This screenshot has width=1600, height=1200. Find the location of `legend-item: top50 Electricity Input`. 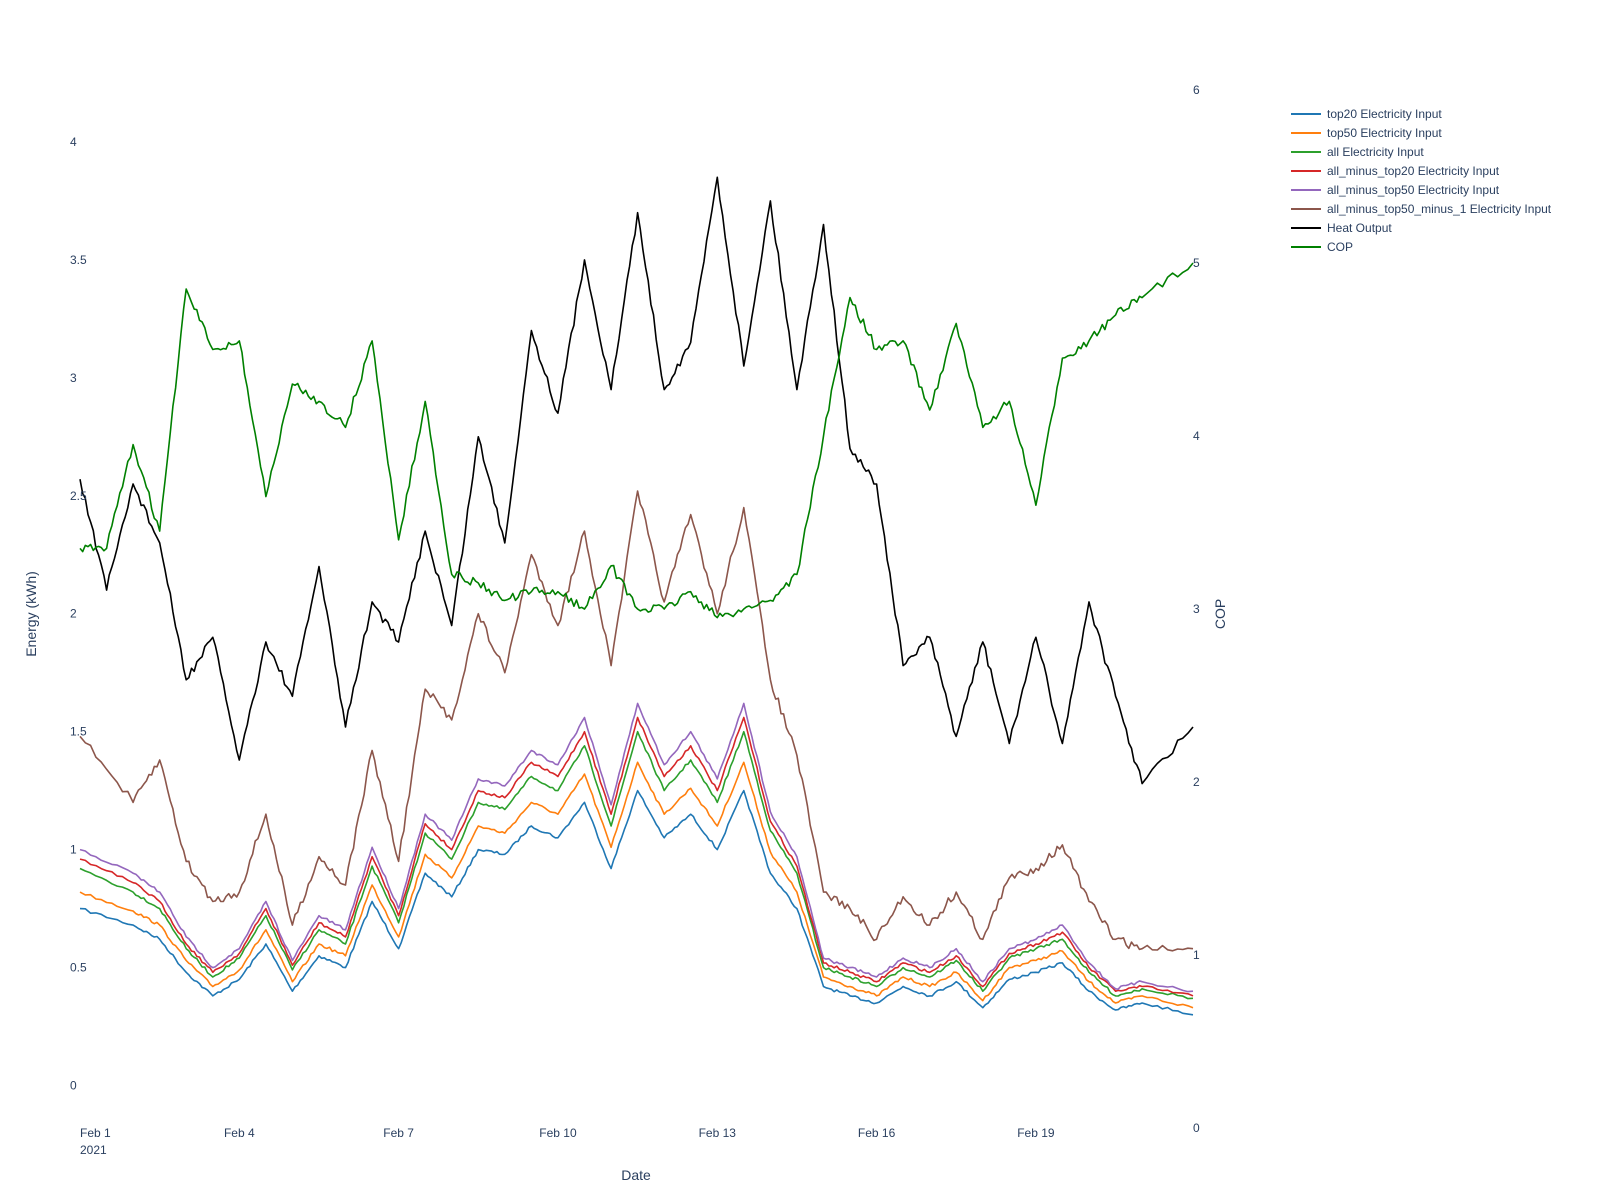

legend-item: top50 Electricity Input is located at coordinates (1366, 133).